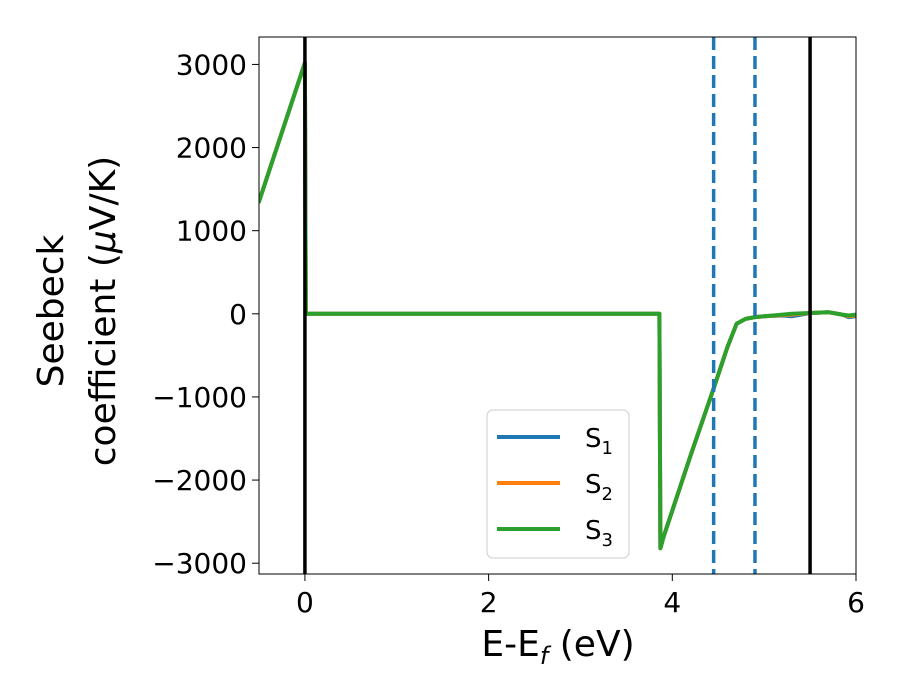 The width and height of the screenshot is (900, 700). What do you see at coordinates (199, 480) in the screenshot?
I see `y-tick-label-5: −2000` at bounding box center [199, 480].